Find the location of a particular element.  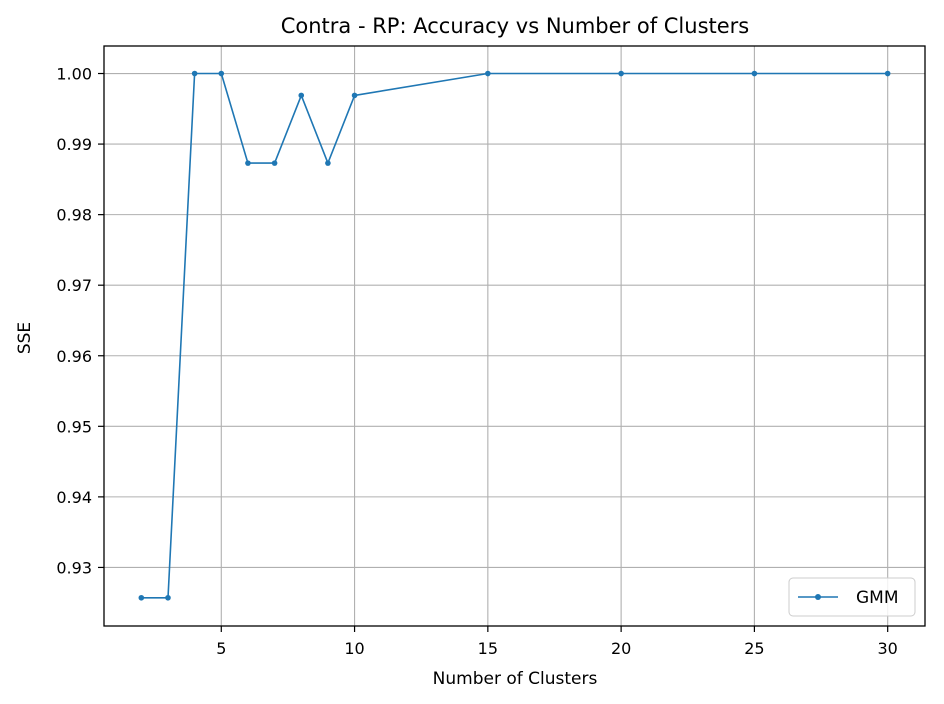

legend-label-gmm: GMM is located at coordinates (877, 598).